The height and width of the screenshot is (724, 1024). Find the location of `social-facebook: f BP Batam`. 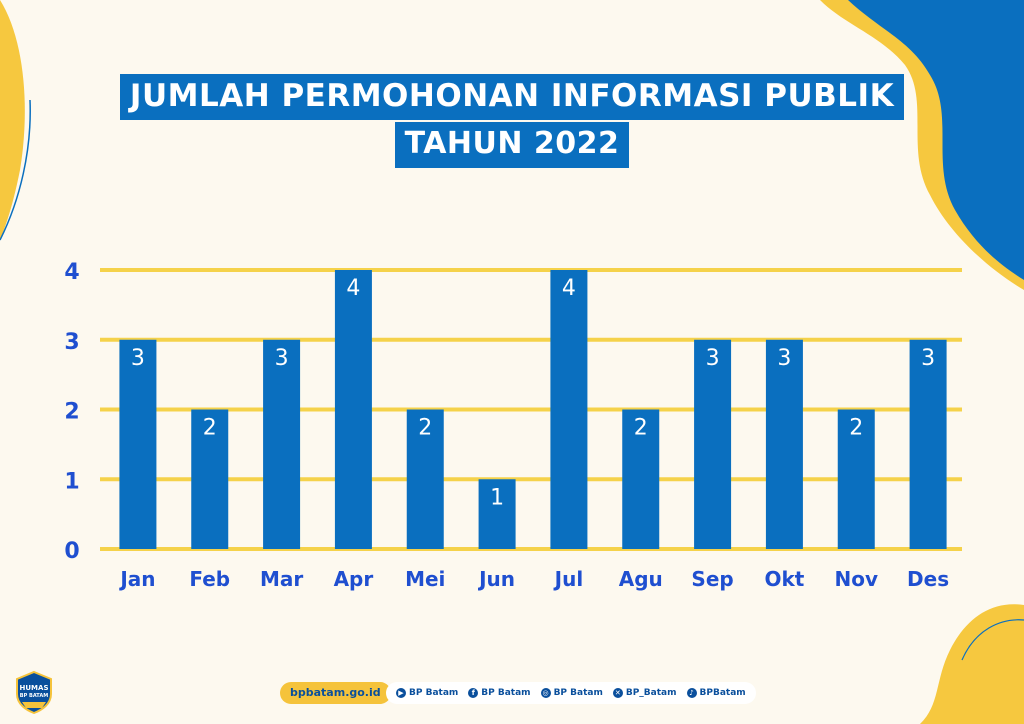

social-facebook: f BP Batam is located at coordinates (499, 693).